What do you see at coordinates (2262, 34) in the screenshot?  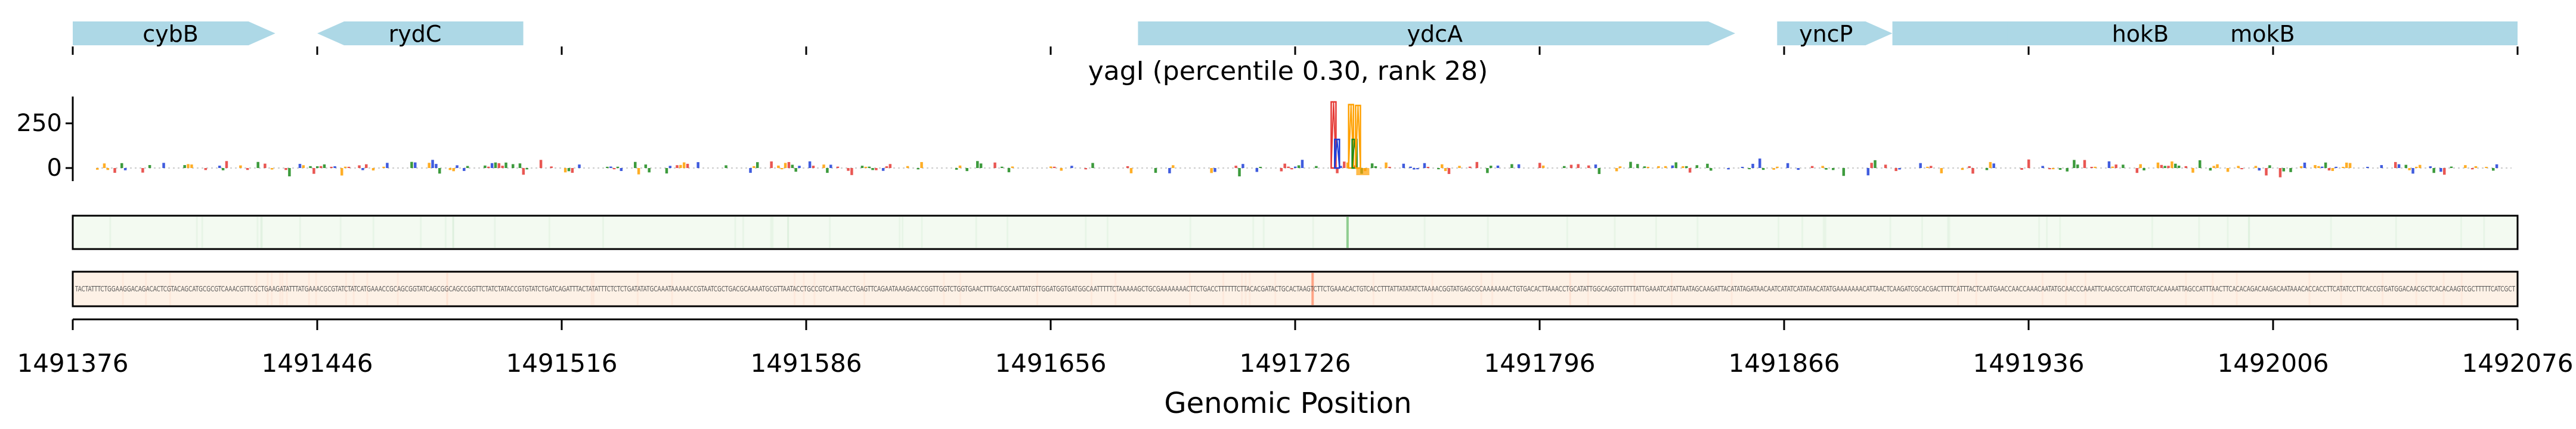 I see `gene-label-mokB: mokB` at bounding box center [2262, 34].